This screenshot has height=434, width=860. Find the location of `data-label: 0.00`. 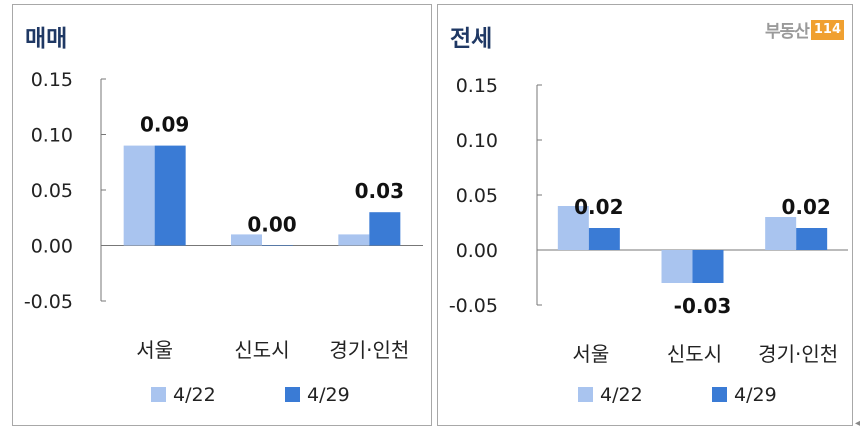

data-label: 0.00 is located at coordinates (271, 225).